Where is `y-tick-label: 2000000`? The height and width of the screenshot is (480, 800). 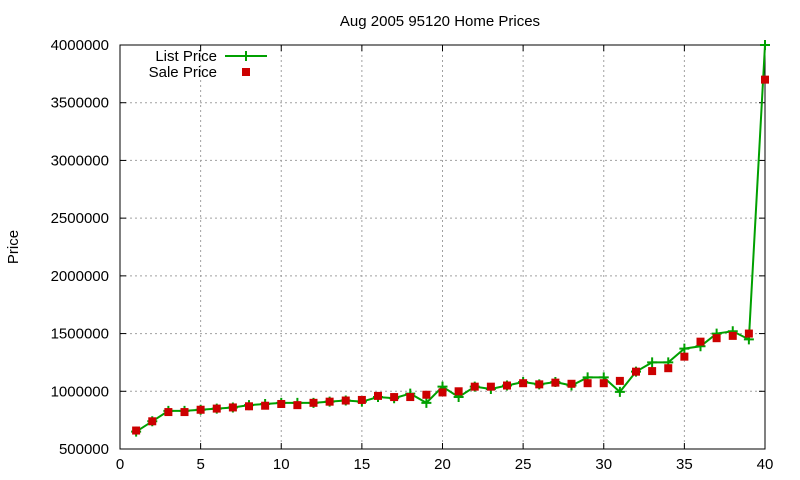 y-tick-label: 2000000 is located at coordinates (80, 276).